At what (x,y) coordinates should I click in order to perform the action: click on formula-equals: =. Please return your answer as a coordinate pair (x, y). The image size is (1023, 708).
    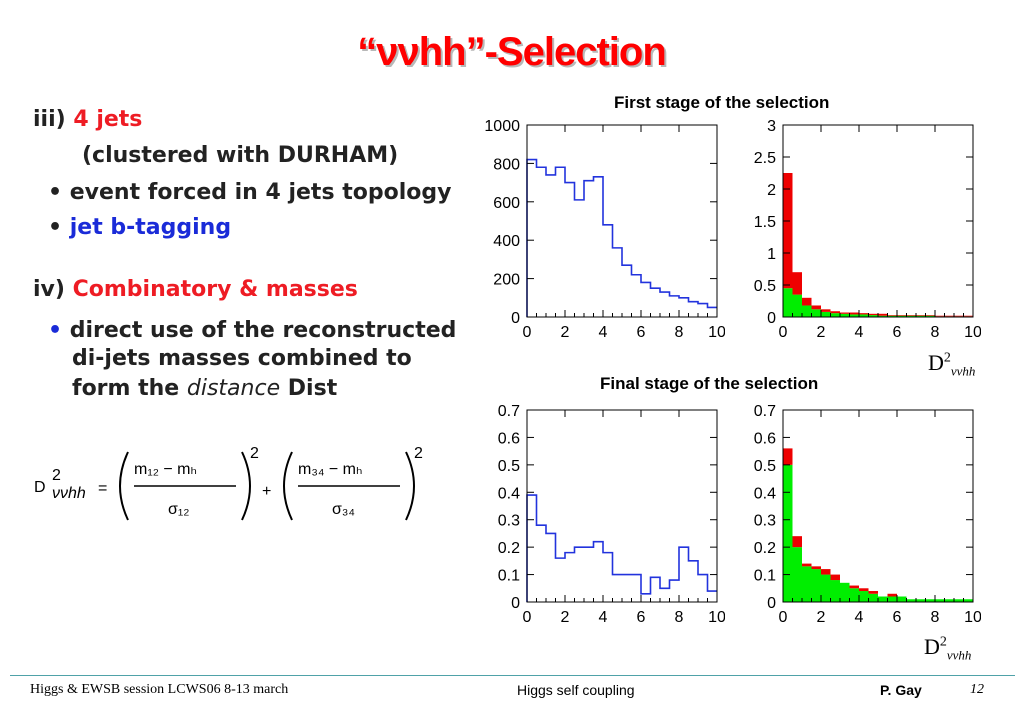
    Looking at the image, I should click on (102, 488).